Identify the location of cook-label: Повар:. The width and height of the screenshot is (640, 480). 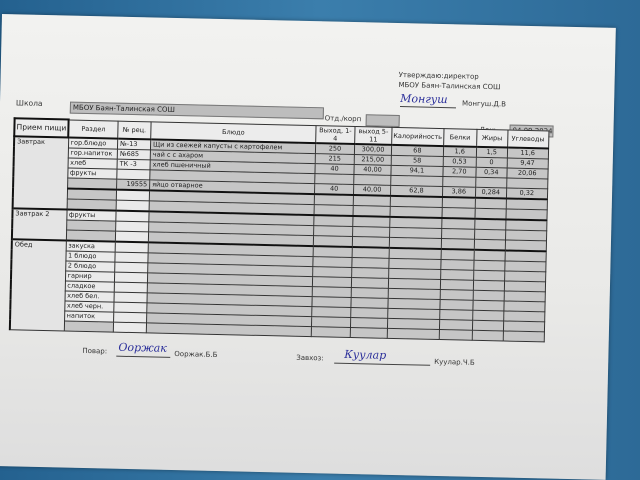
(95, 351).